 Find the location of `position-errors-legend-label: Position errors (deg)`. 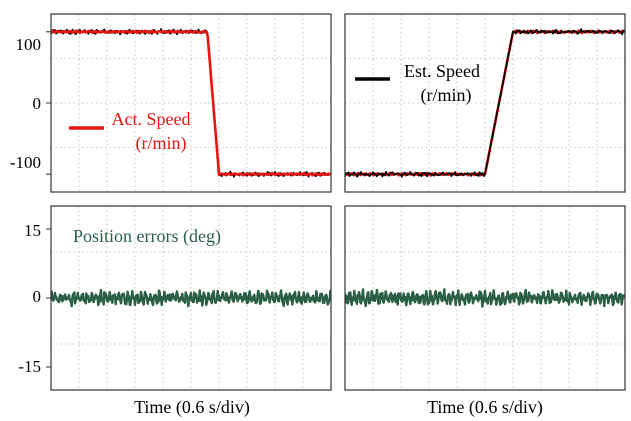

position-errors-legend-label: Position errors (deg) is located at coordinates (147, 236).